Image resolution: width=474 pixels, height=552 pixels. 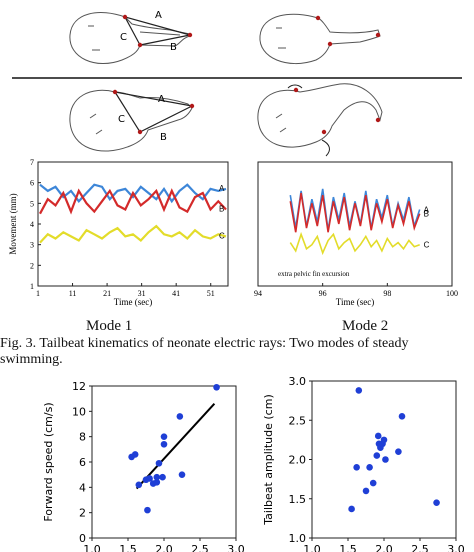 I want to click on label-b: B, so click(x=173, y=47).